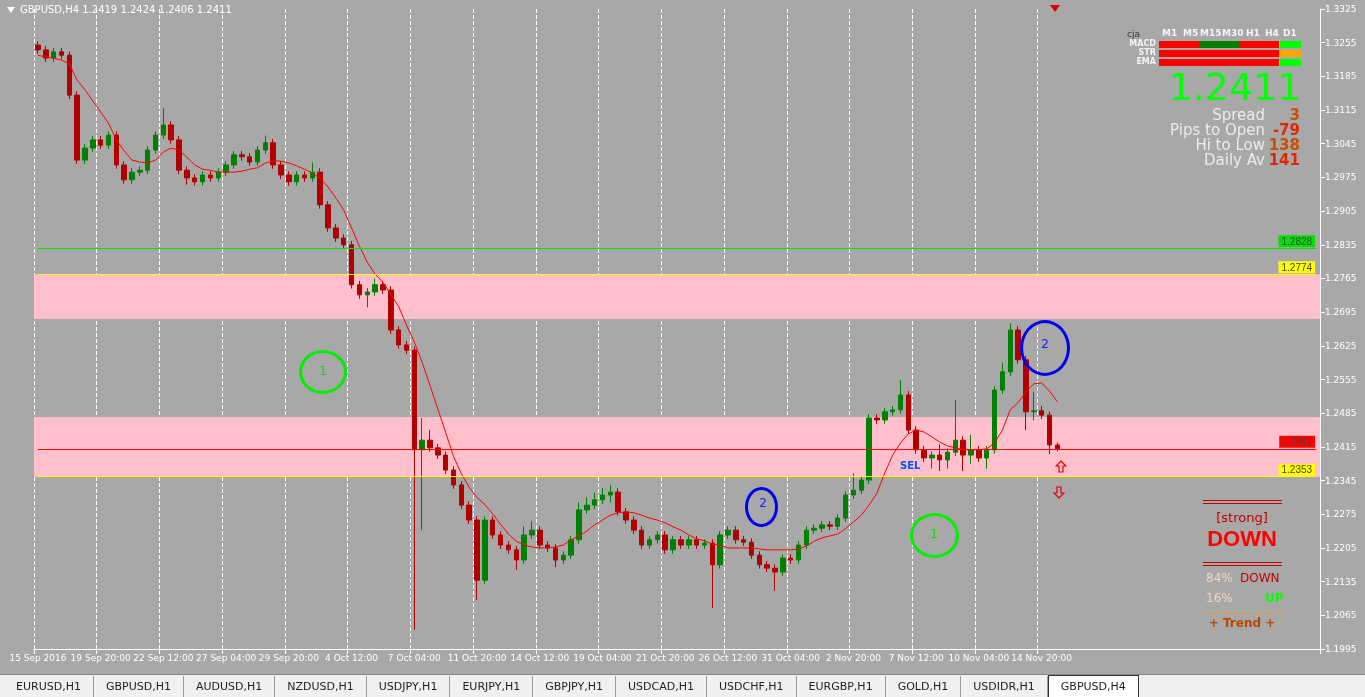 This screenshot has height=697, width=1365. I want to click on x-tick-label: 7 Nov 12:00, so click(916, 657).